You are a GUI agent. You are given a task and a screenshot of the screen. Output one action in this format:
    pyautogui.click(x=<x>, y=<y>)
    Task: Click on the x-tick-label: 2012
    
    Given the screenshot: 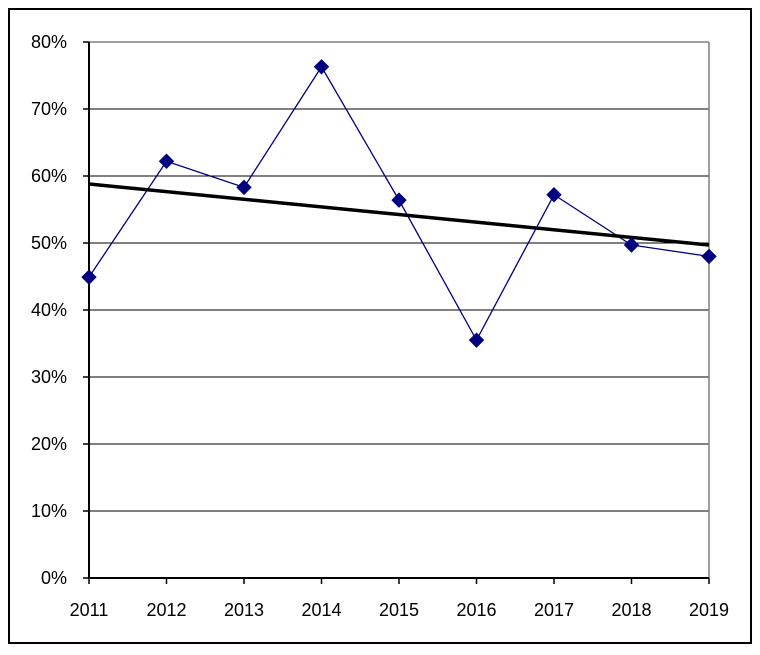 What is the action you would take?
    pyautogui.click(x=166, y=610)
    